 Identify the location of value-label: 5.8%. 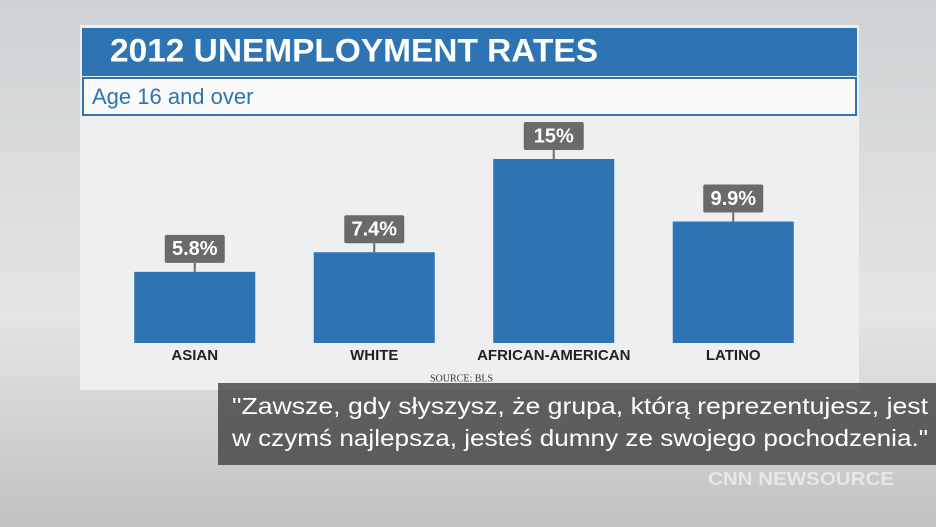
(195, 249).